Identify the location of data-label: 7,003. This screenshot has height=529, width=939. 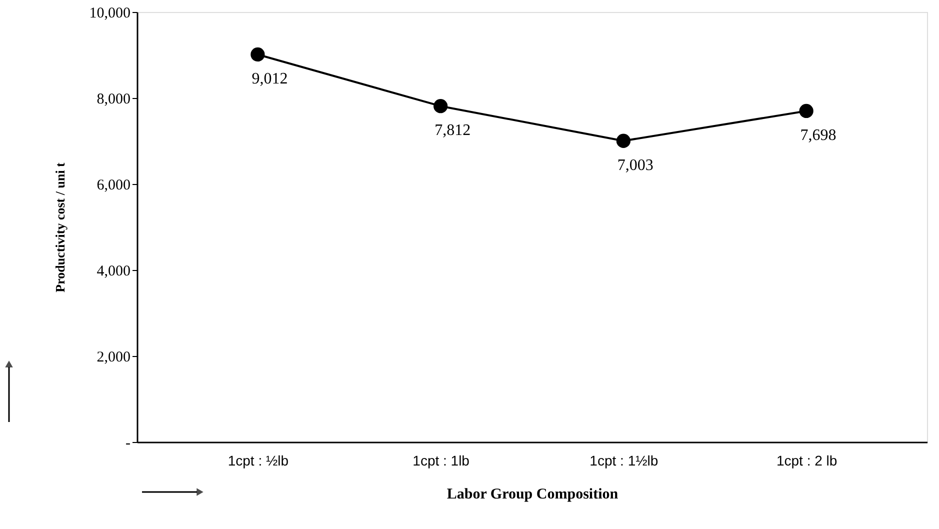
(635, 165).